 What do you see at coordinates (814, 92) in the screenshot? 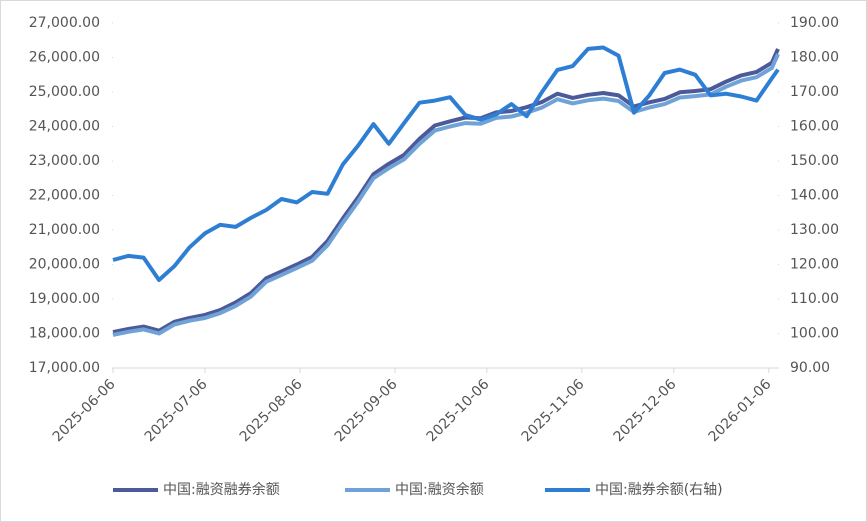
I see `y2-tick-label: 170.00` at bounding box center [814, 92].